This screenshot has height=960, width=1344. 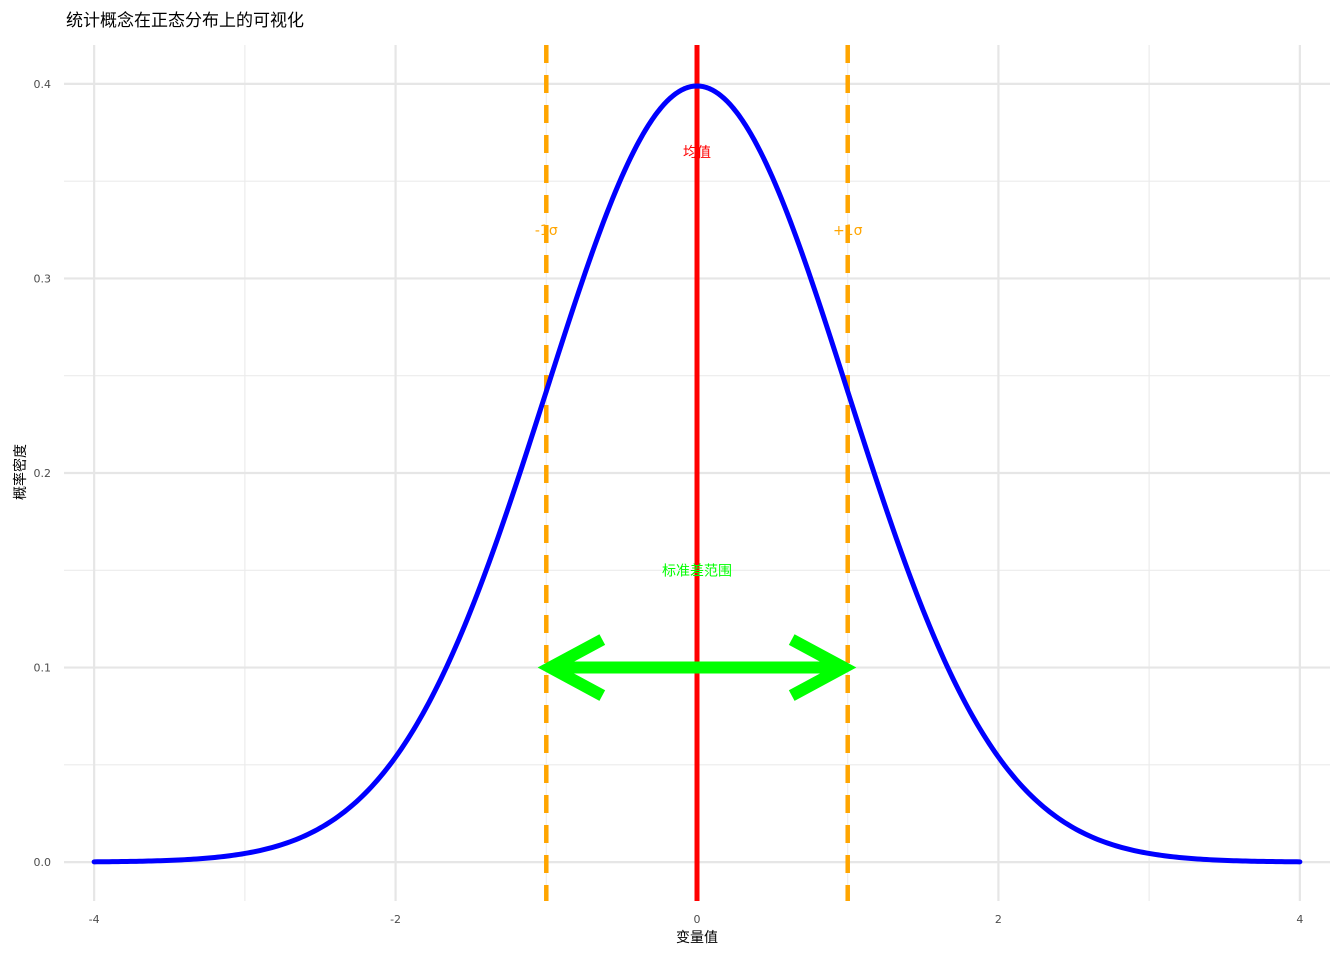 I want to click on y-tick-label: 0.1, so click(x=43, y=668).